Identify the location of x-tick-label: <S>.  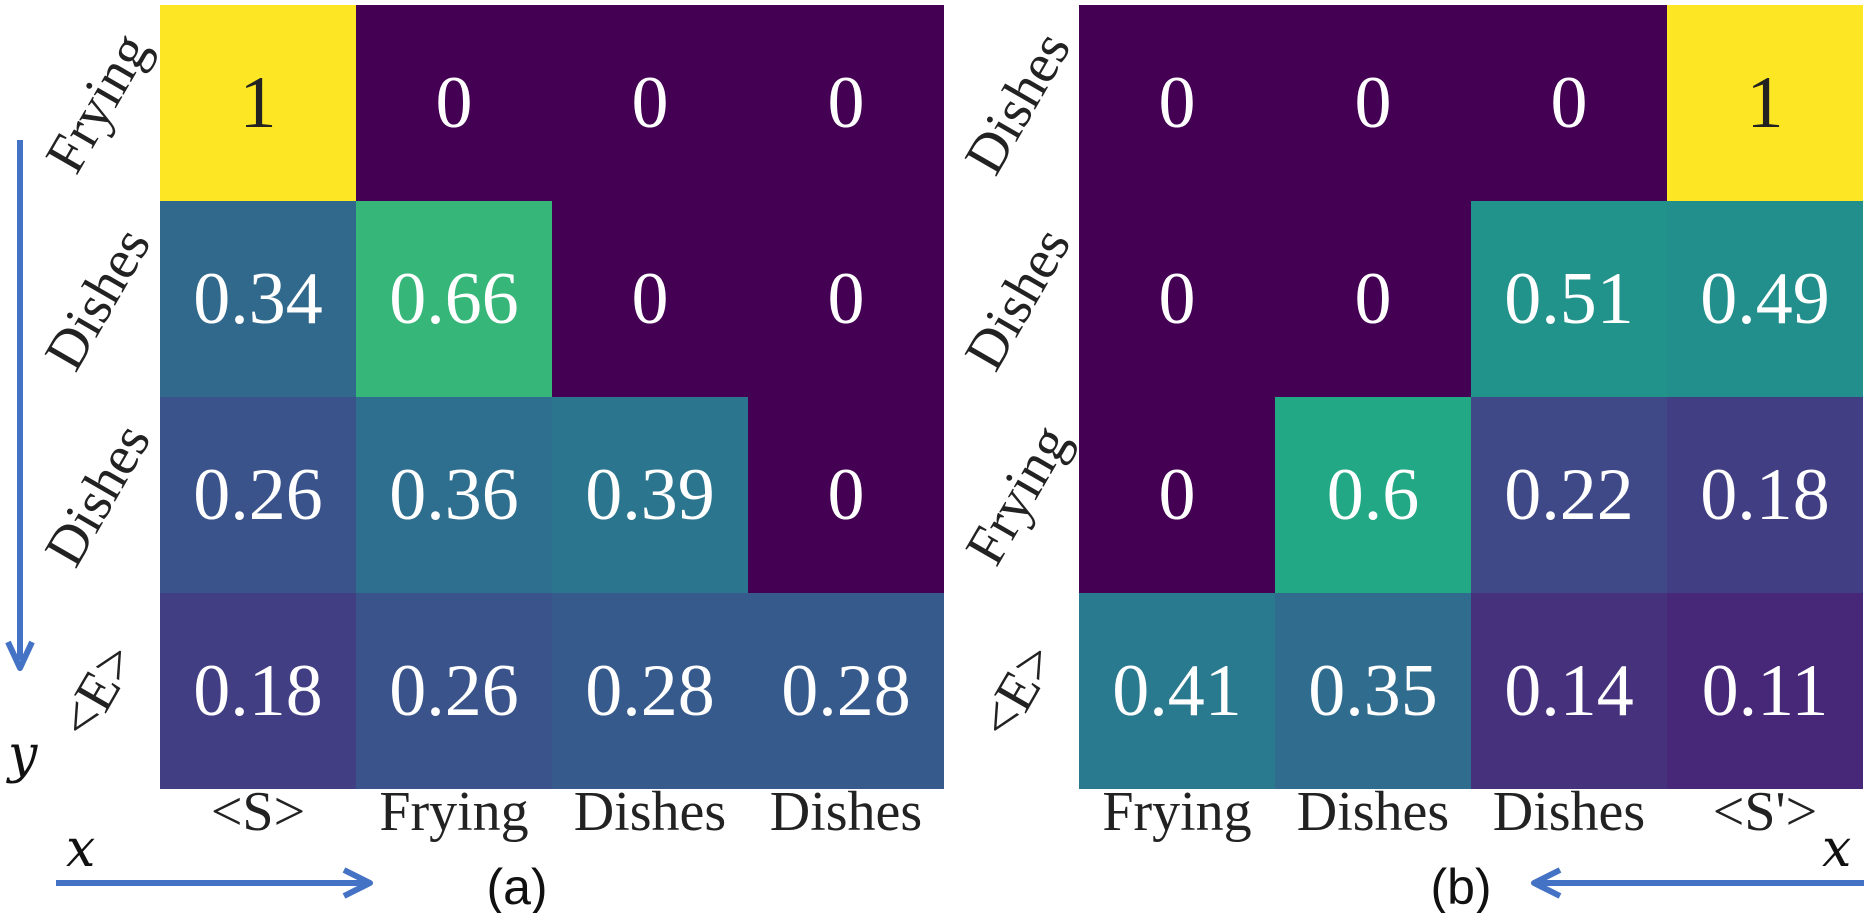
(258, 812).